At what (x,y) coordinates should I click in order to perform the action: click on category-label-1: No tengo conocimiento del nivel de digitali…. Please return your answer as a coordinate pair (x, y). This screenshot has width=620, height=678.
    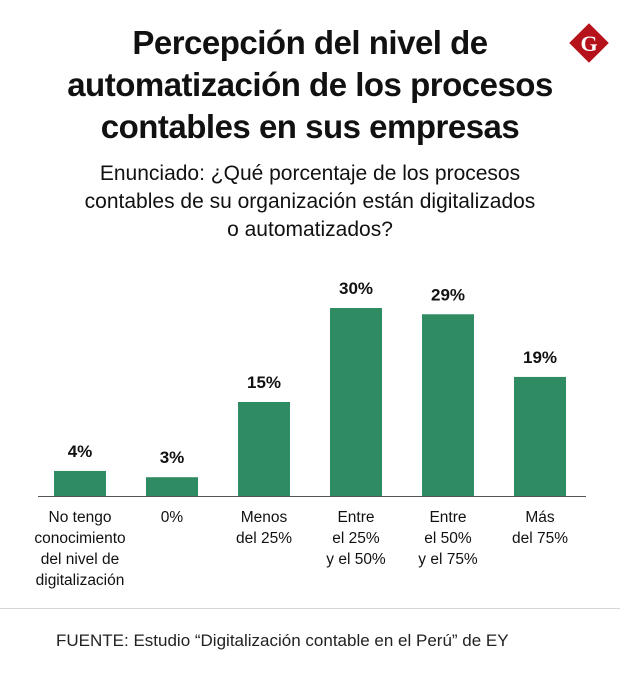
    Looking at the image, I should click on (80, 549).